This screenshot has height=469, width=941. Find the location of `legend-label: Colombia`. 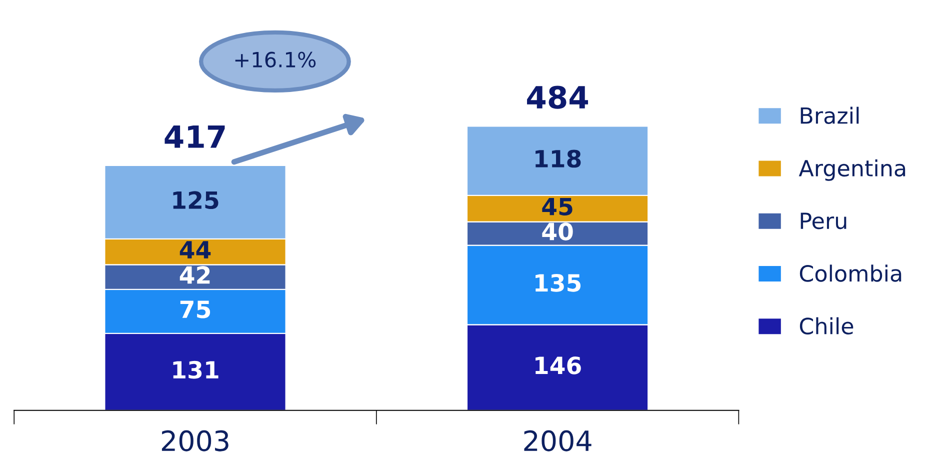

legend-label: Colombia is located at coordinates (851, 273).